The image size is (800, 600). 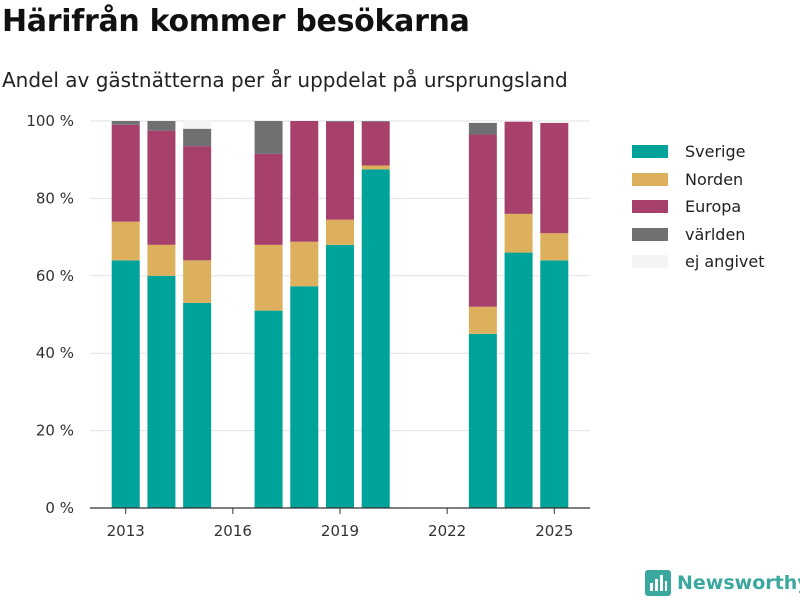 What do you see at coordinates (715, 152) in the screenshot?
I see `legend-label: Sverige` at bounding box center [715, 152].